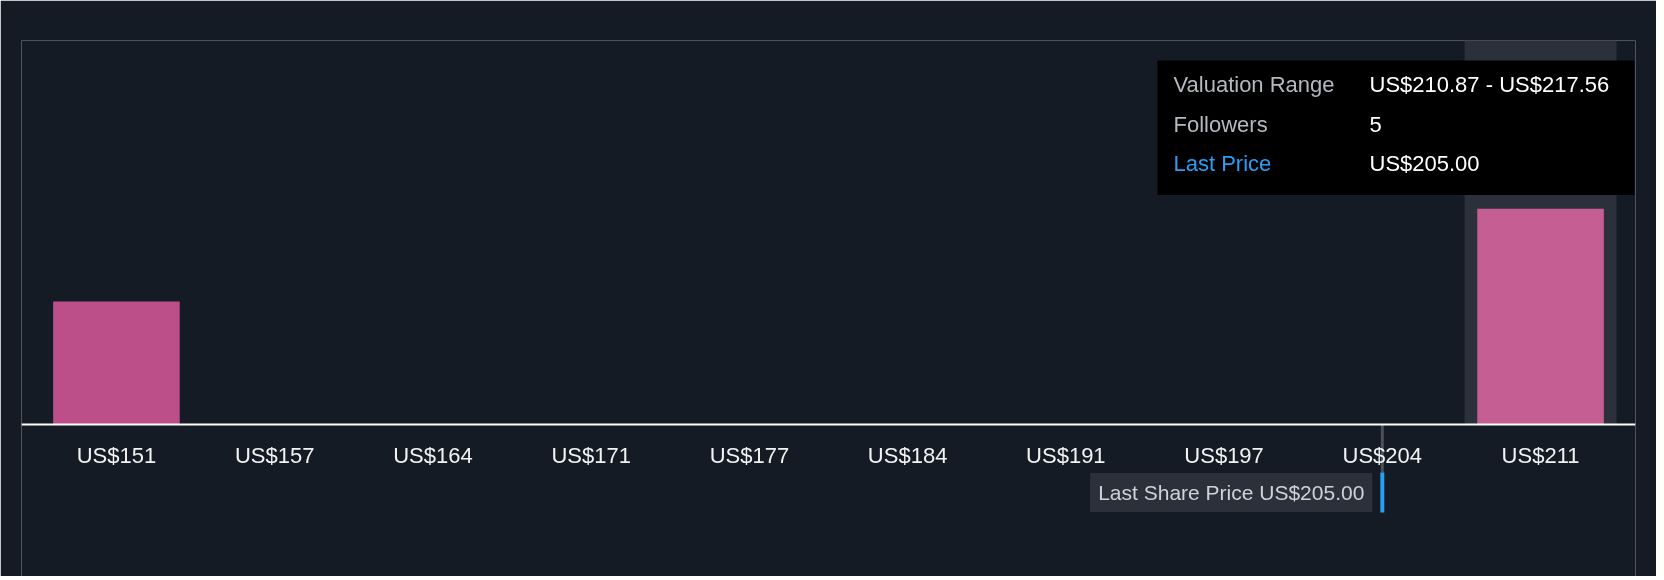  What do you see at coordinates (1424, 163) in the screenshot?
I see `text: US$205.00` at bounding box center [1424, 163].